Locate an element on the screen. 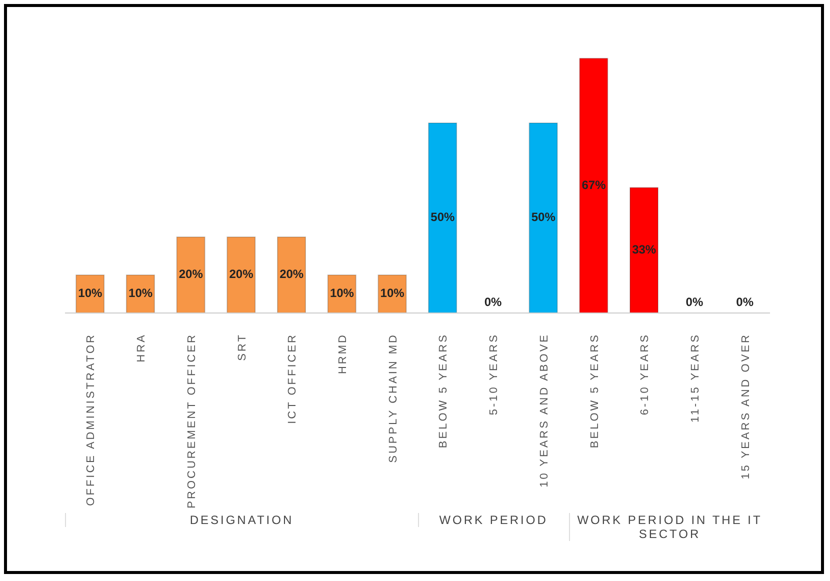 The width and height of the screenshot is (830, 581). x-tick-label: 6-10 YEARS is located at coordinates (645, 374).